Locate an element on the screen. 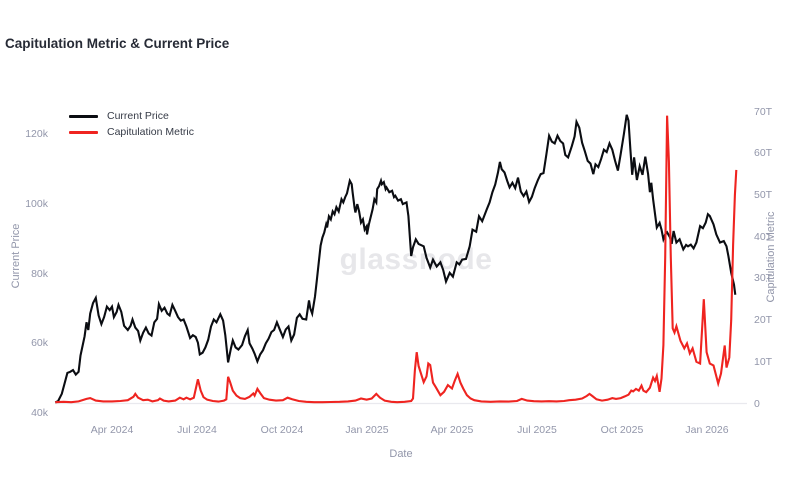 This screenshot has height=500, width=790. y-axis-title-right: Capitulation Metric is located at coordinates (771, 257).